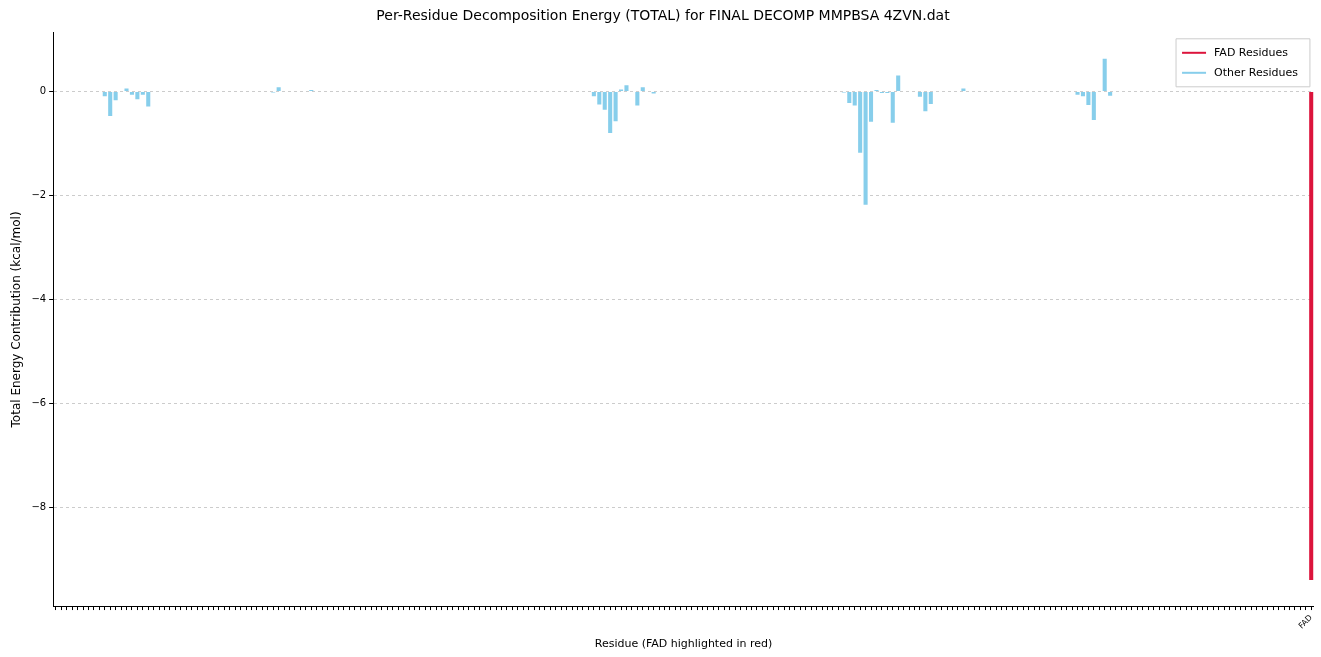 The width and height of the screenshot is (1321, 657). I want to click on y-tick-label: −2, so click(39, 195).